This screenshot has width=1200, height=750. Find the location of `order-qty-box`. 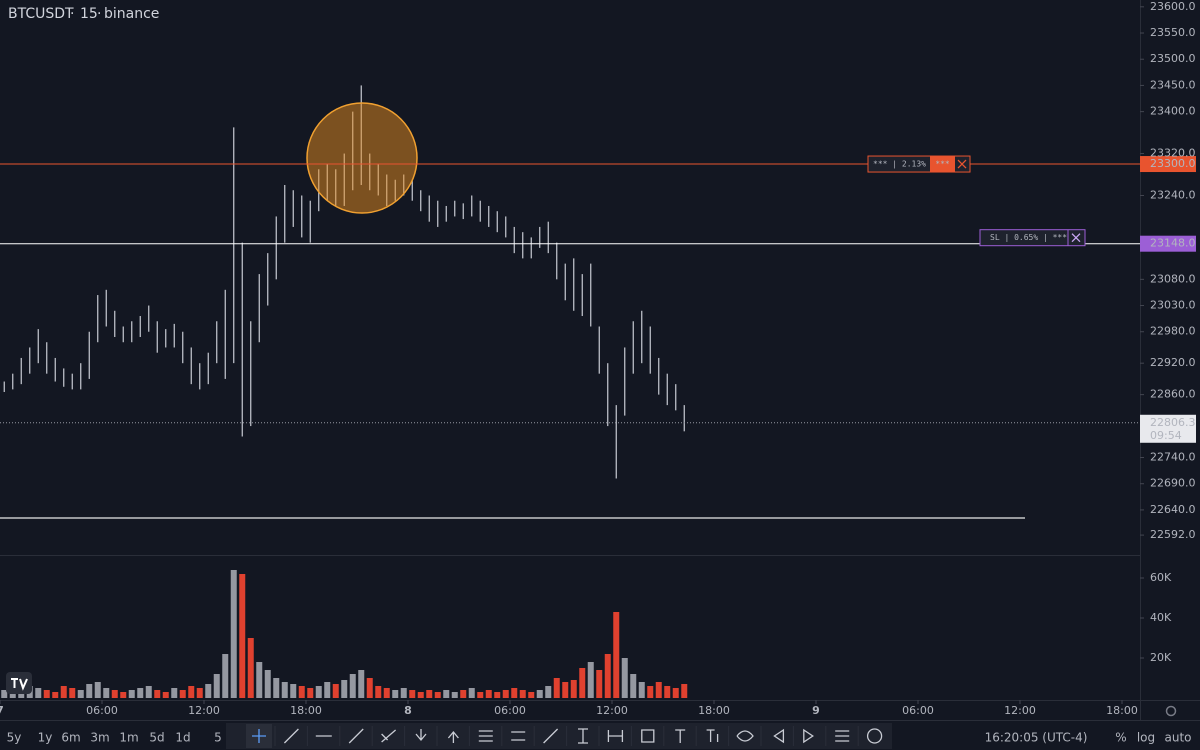

order-qty-box is located at coordinates (942, 164).